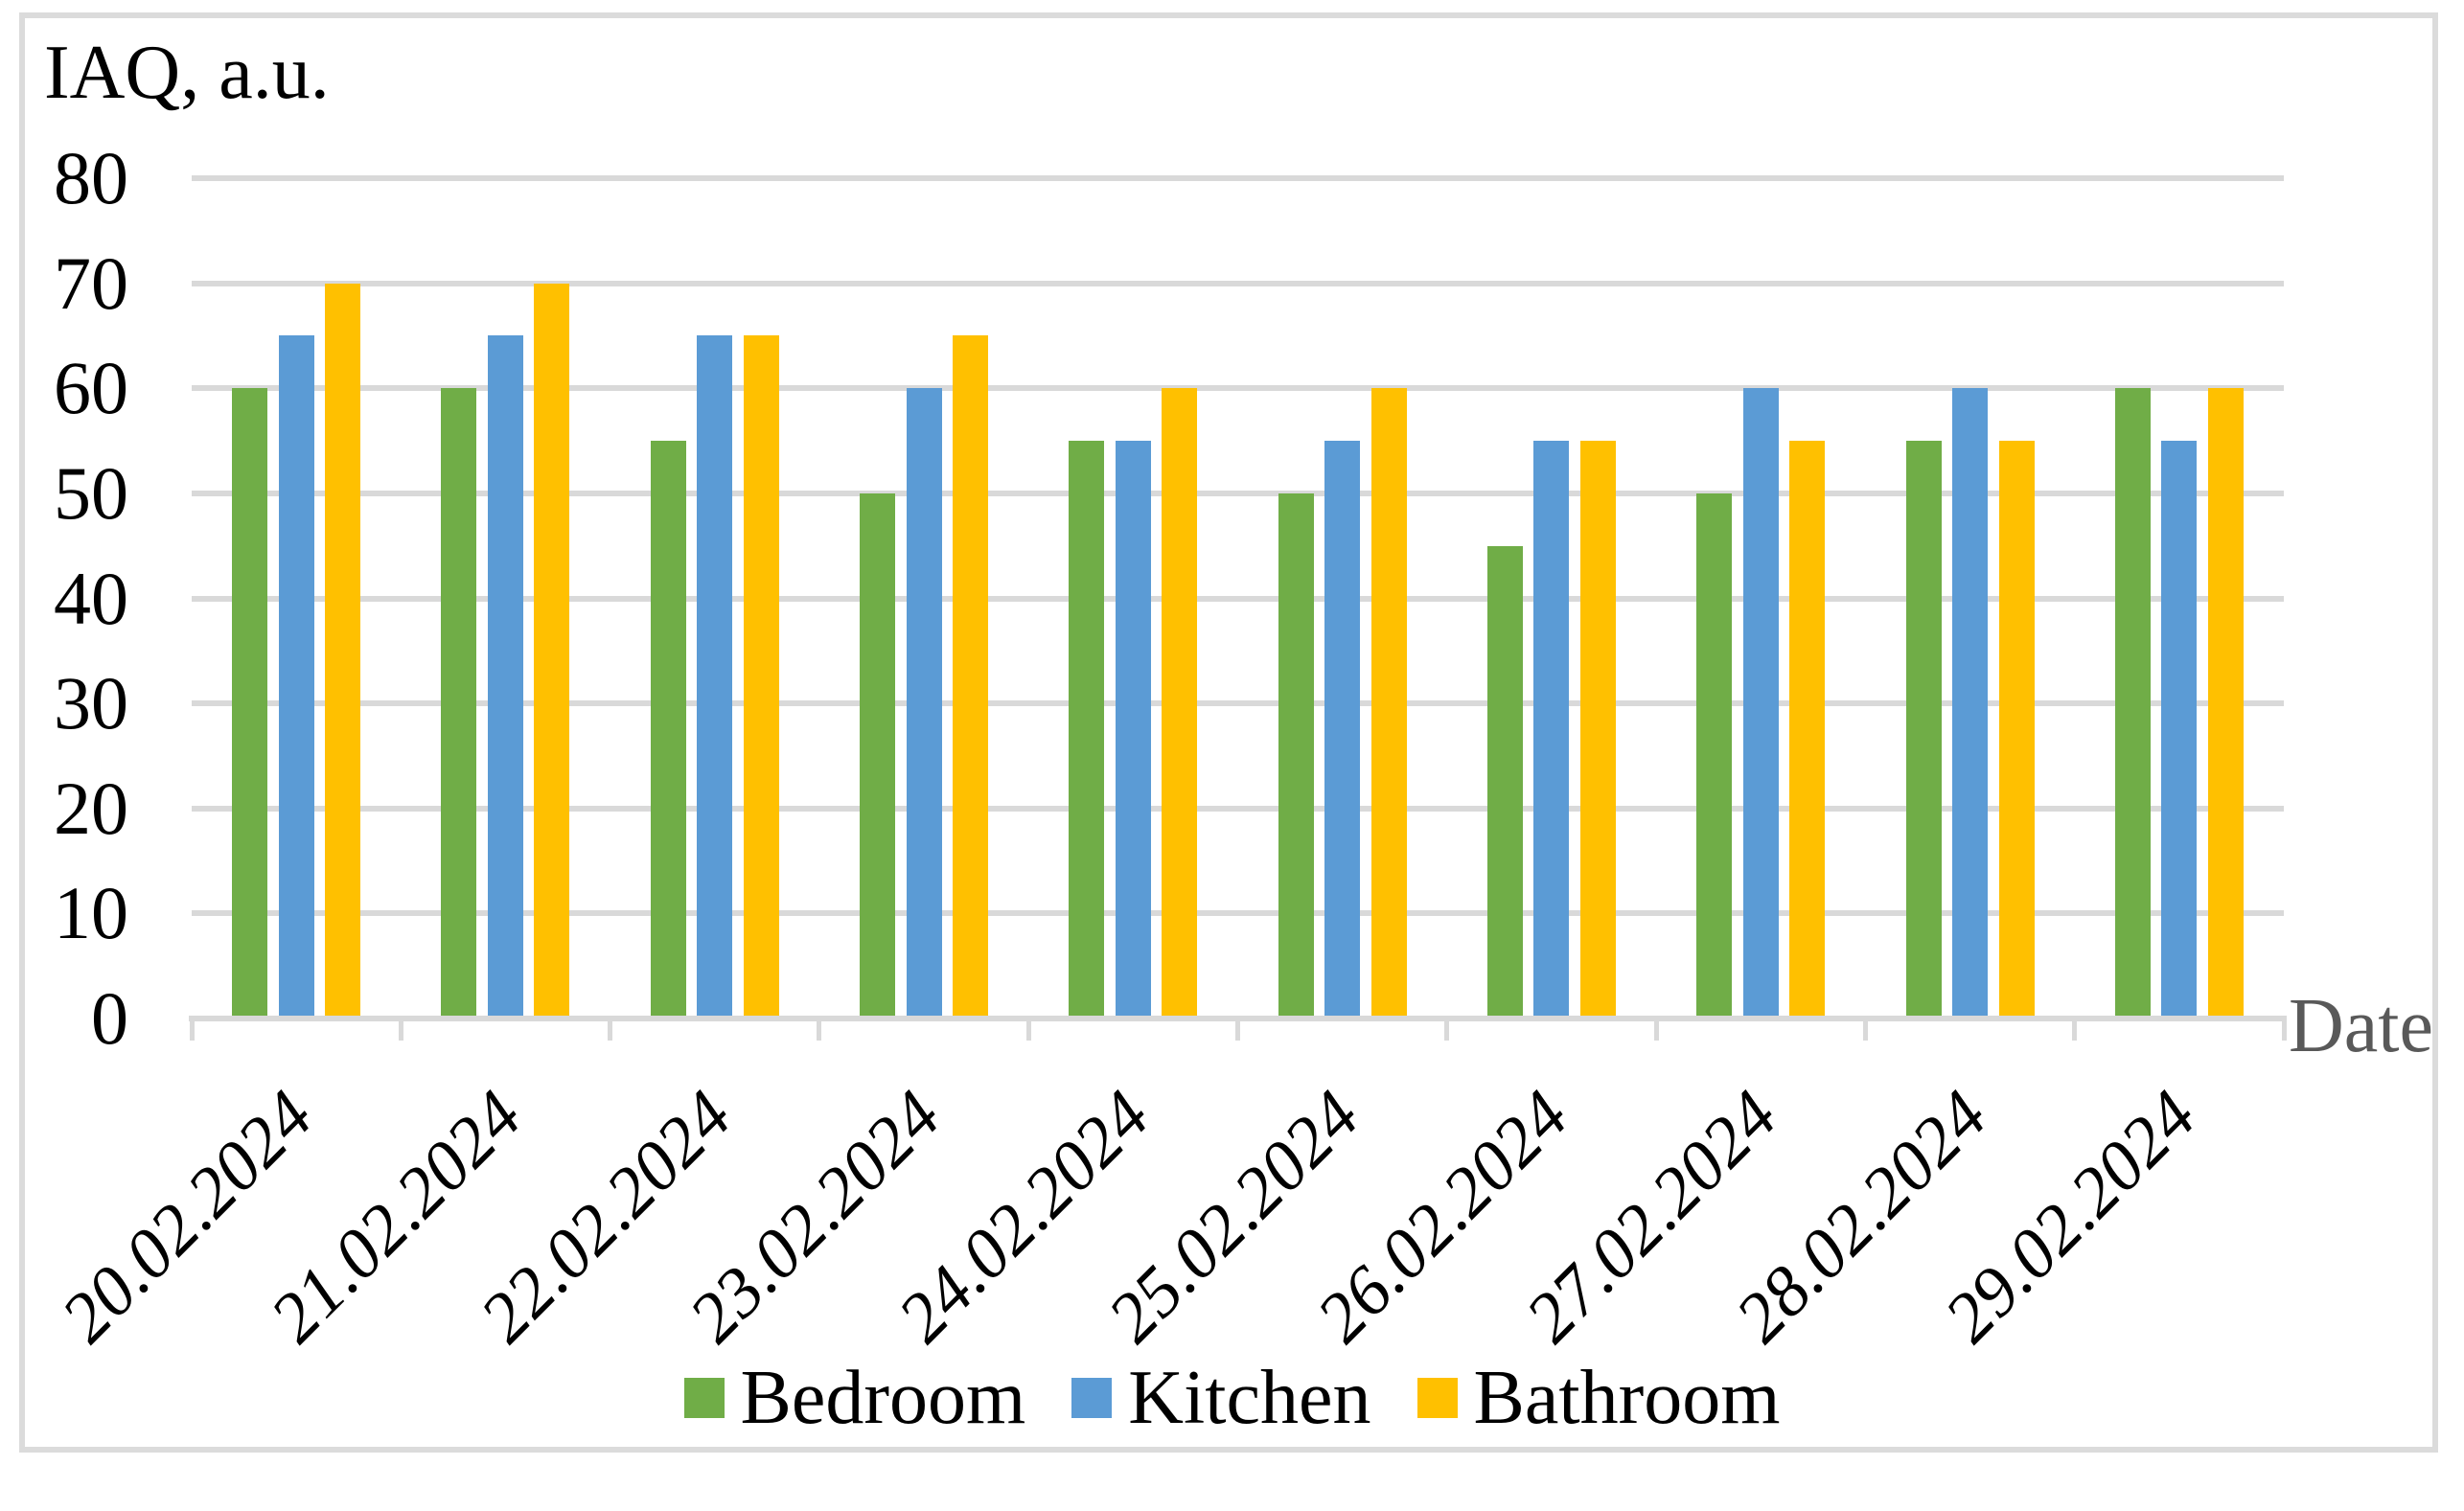 This screenshot has width=2464, height=1511. Describe the element at coordinates (2179, 730) in the screenshot. I see `bar-kitchen-29.02.2024` at that location.